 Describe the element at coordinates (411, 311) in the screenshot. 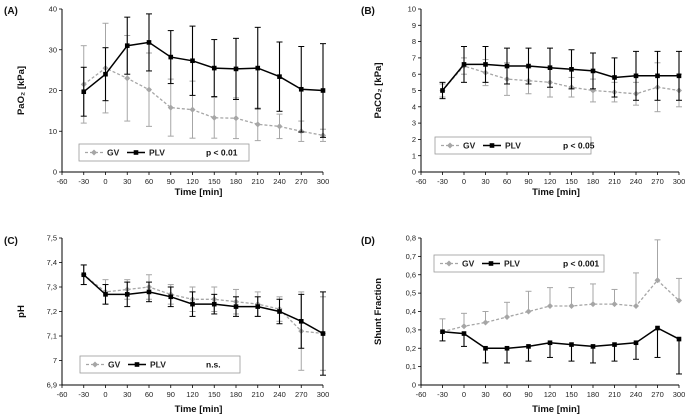

I see `y-tick-label: 0,4` at that location.